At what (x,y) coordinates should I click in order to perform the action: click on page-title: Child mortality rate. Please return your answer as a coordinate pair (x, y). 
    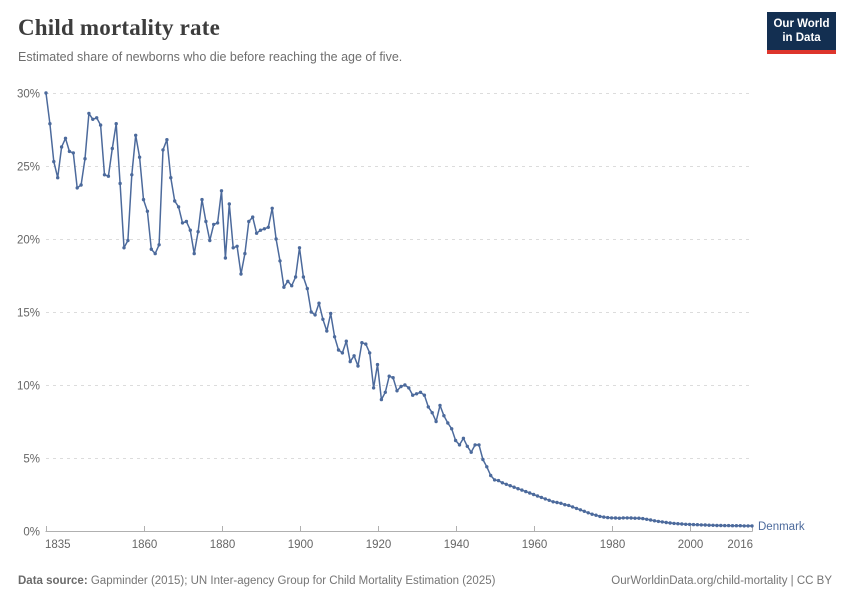
    Looking at the image, I should click on (119, 27).